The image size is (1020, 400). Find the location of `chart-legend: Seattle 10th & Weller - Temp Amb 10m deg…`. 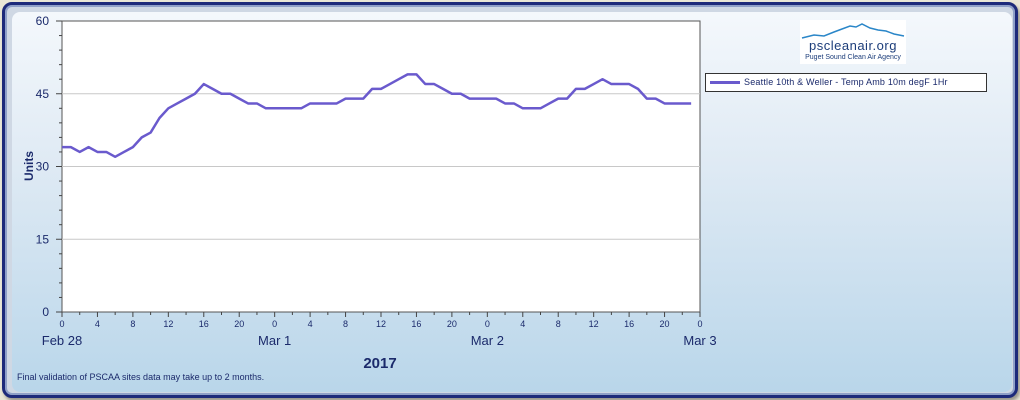

chart-legend: Seattle 10th & Weller - Temp Amb 10m deg… is located at coordinates (846, 82).